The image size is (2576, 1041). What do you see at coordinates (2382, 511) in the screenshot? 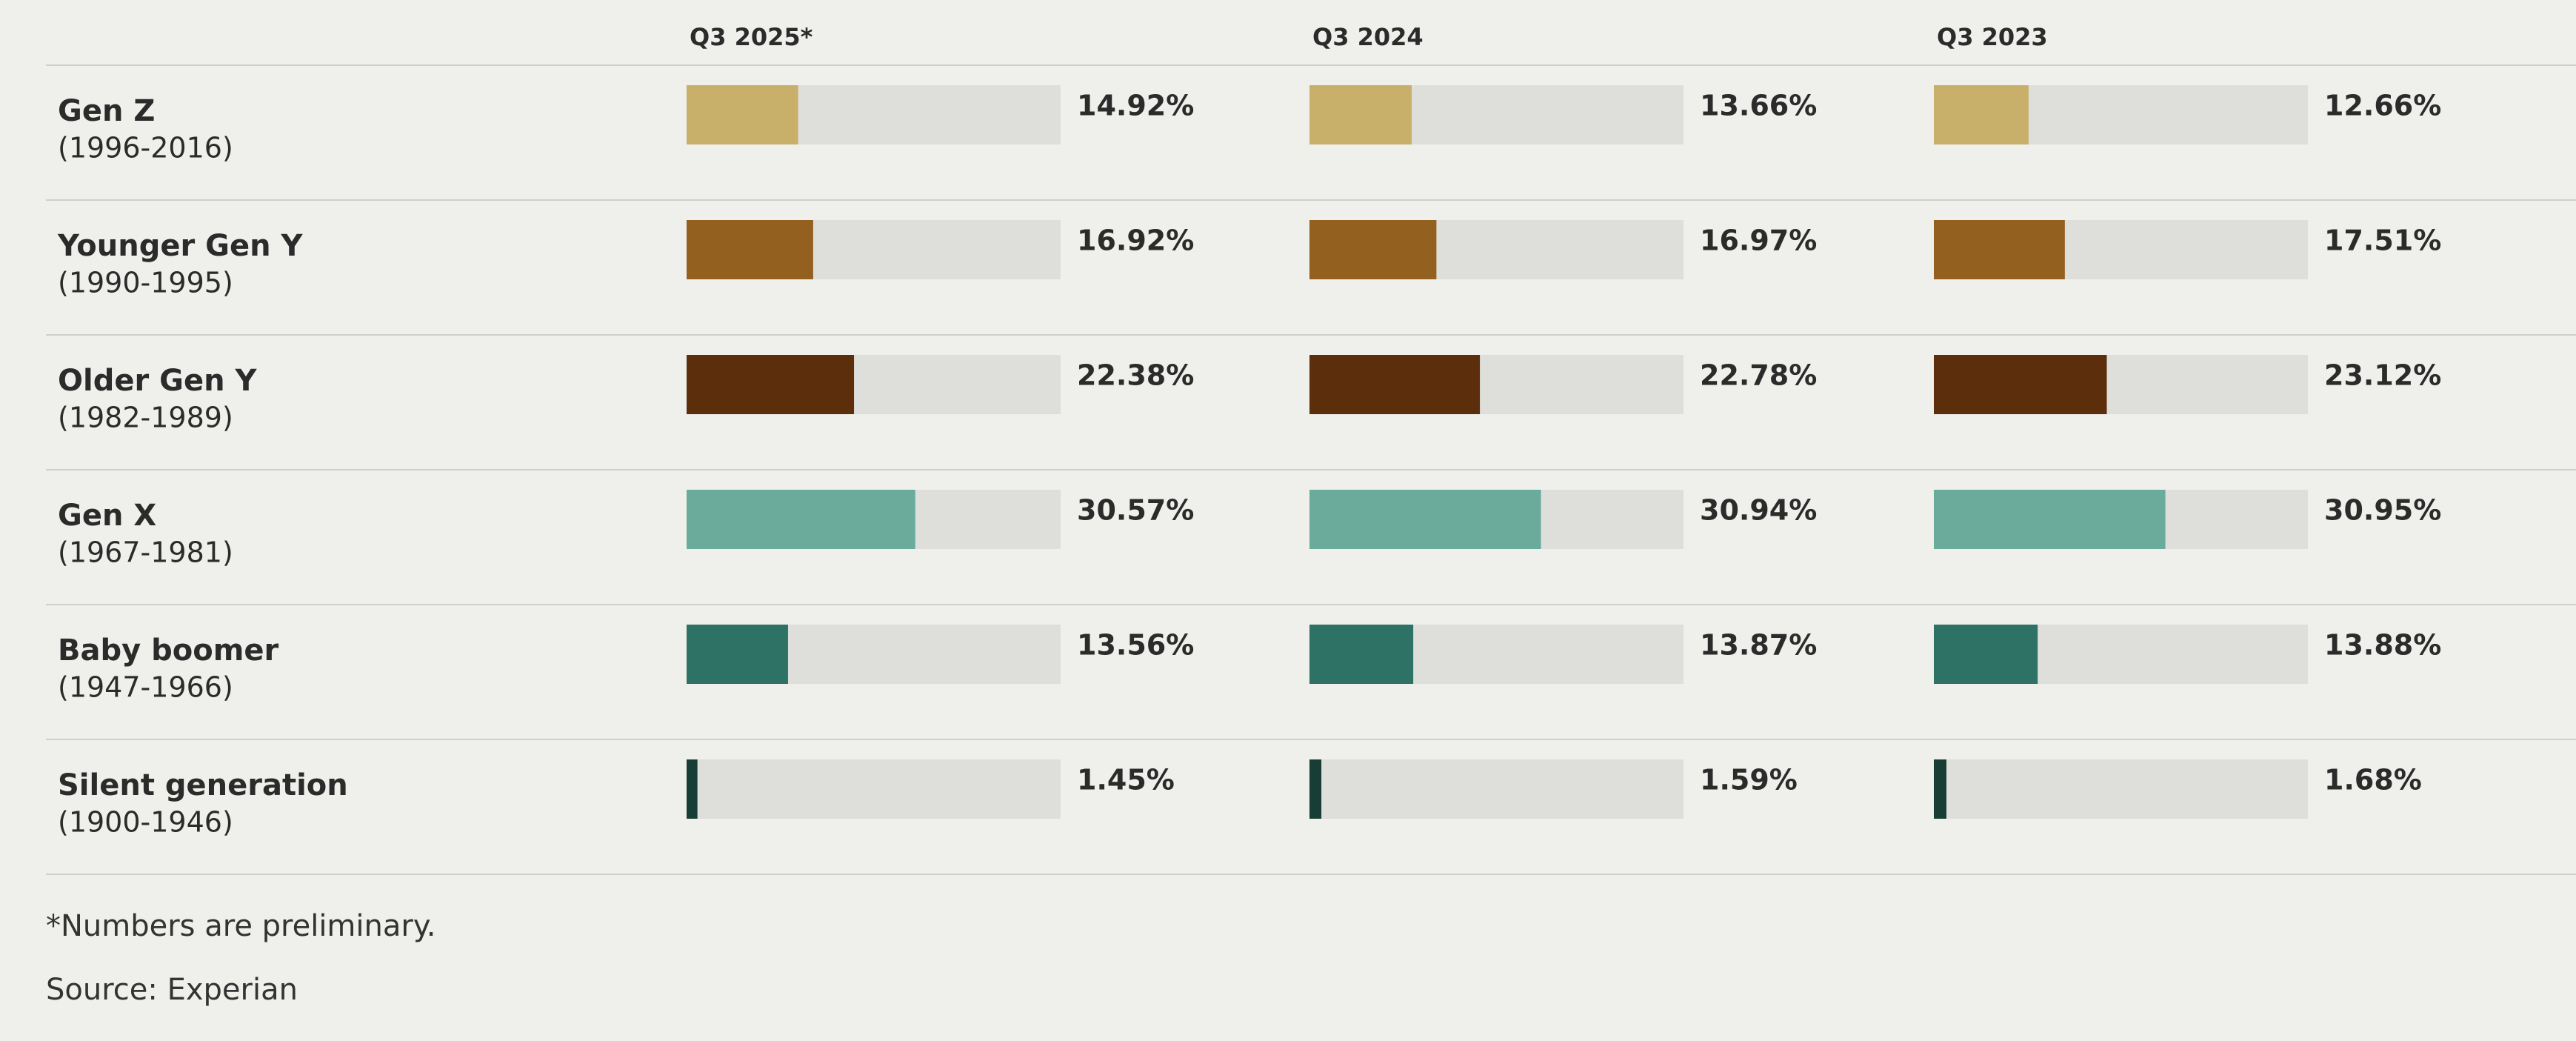
I see `value-label: 30.95%` at bounding box center [2382, 511].